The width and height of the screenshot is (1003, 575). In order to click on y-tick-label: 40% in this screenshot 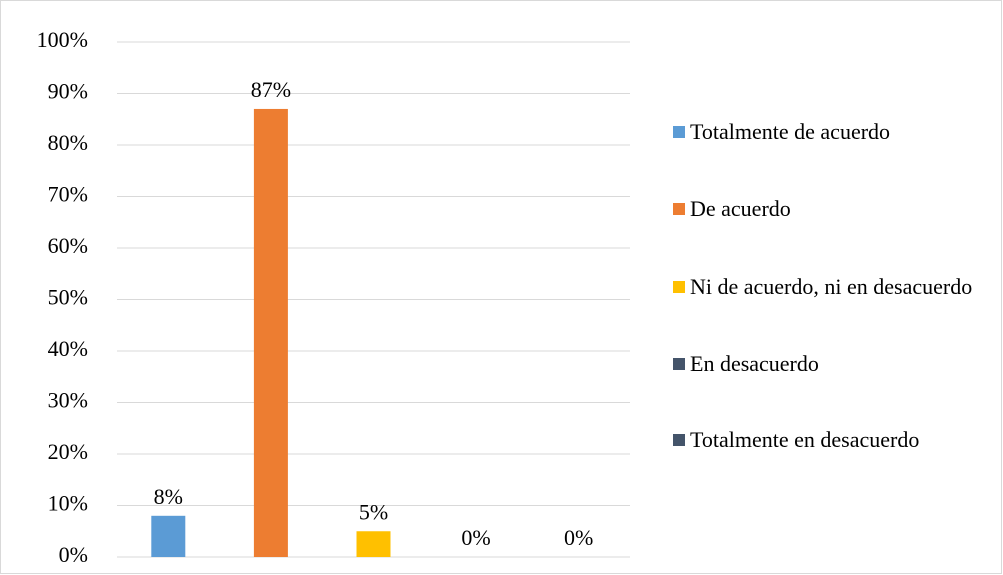, I will do `click(68, 348)`.